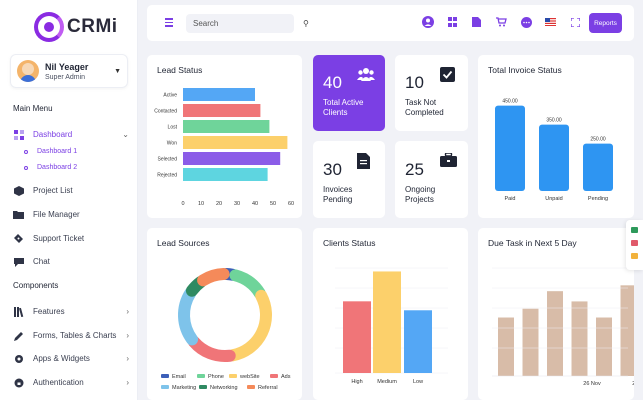 This screenshot has height=400, width=643. I want to click on invoice-status-chart: 450.00 Paid 350.00 Unpaid 250.00 Pending, so click(554, 150).